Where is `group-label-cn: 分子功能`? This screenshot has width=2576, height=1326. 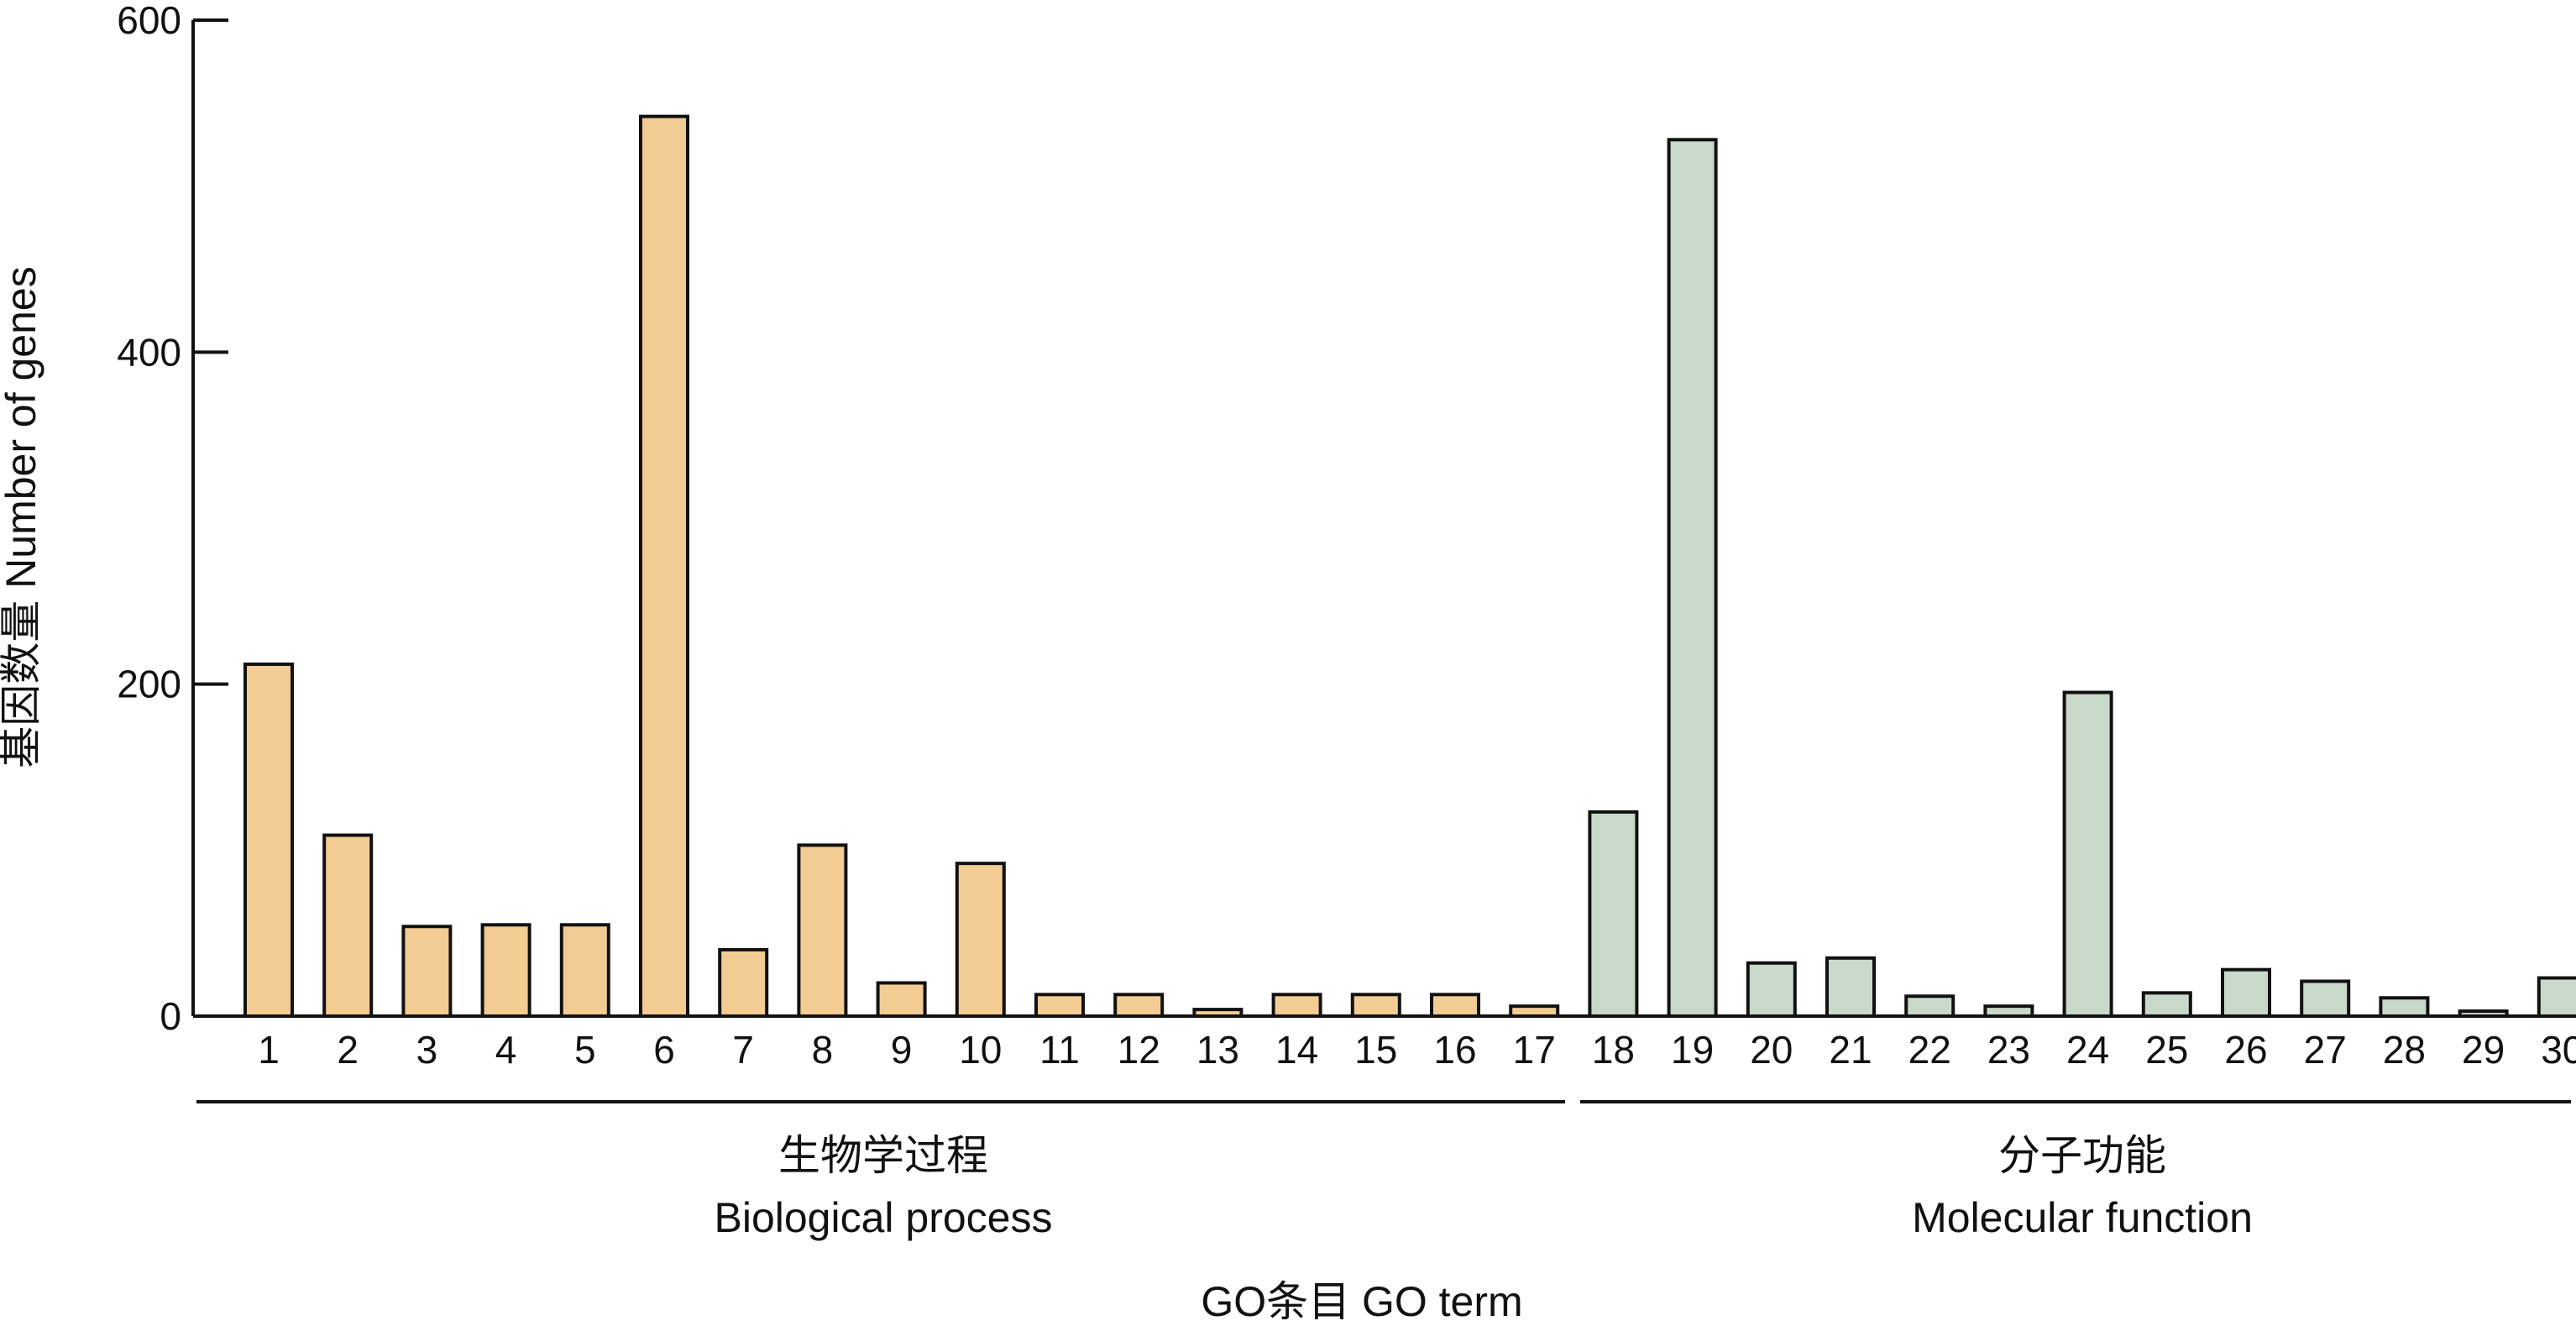 group-label-cn: 分子功能 is located at coordinates (2082, 1155).